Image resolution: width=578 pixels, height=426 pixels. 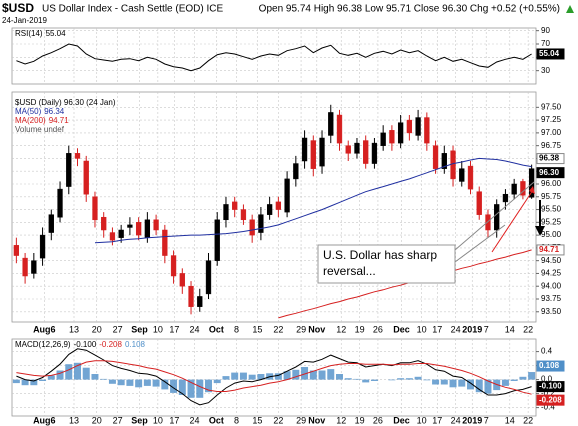 What do you see at coordinates (118, 329) in the screenshot?
I see `x-tick-label: 27` at bounding box center [118, 329].